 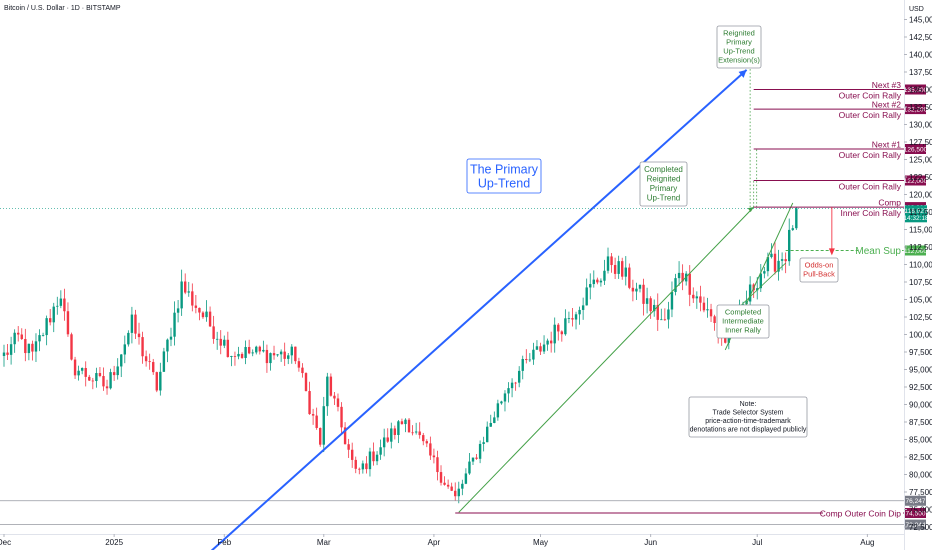 What do you see at coordinates (920, 404) in the screenshot?
I see `y-tick-label: 90,000` at bounding box center [920, 404].